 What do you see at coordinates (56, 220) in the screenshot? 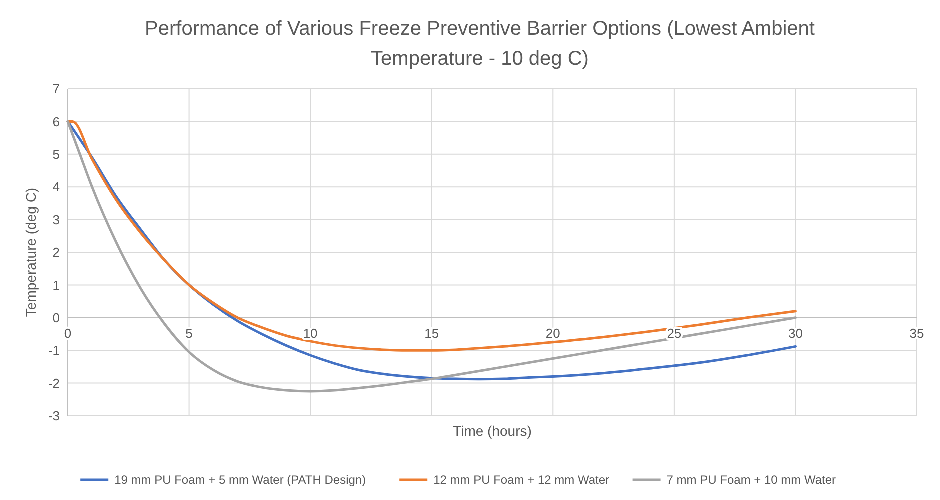
I see `y-tick-label: 3` at bounding box center [56, 220].